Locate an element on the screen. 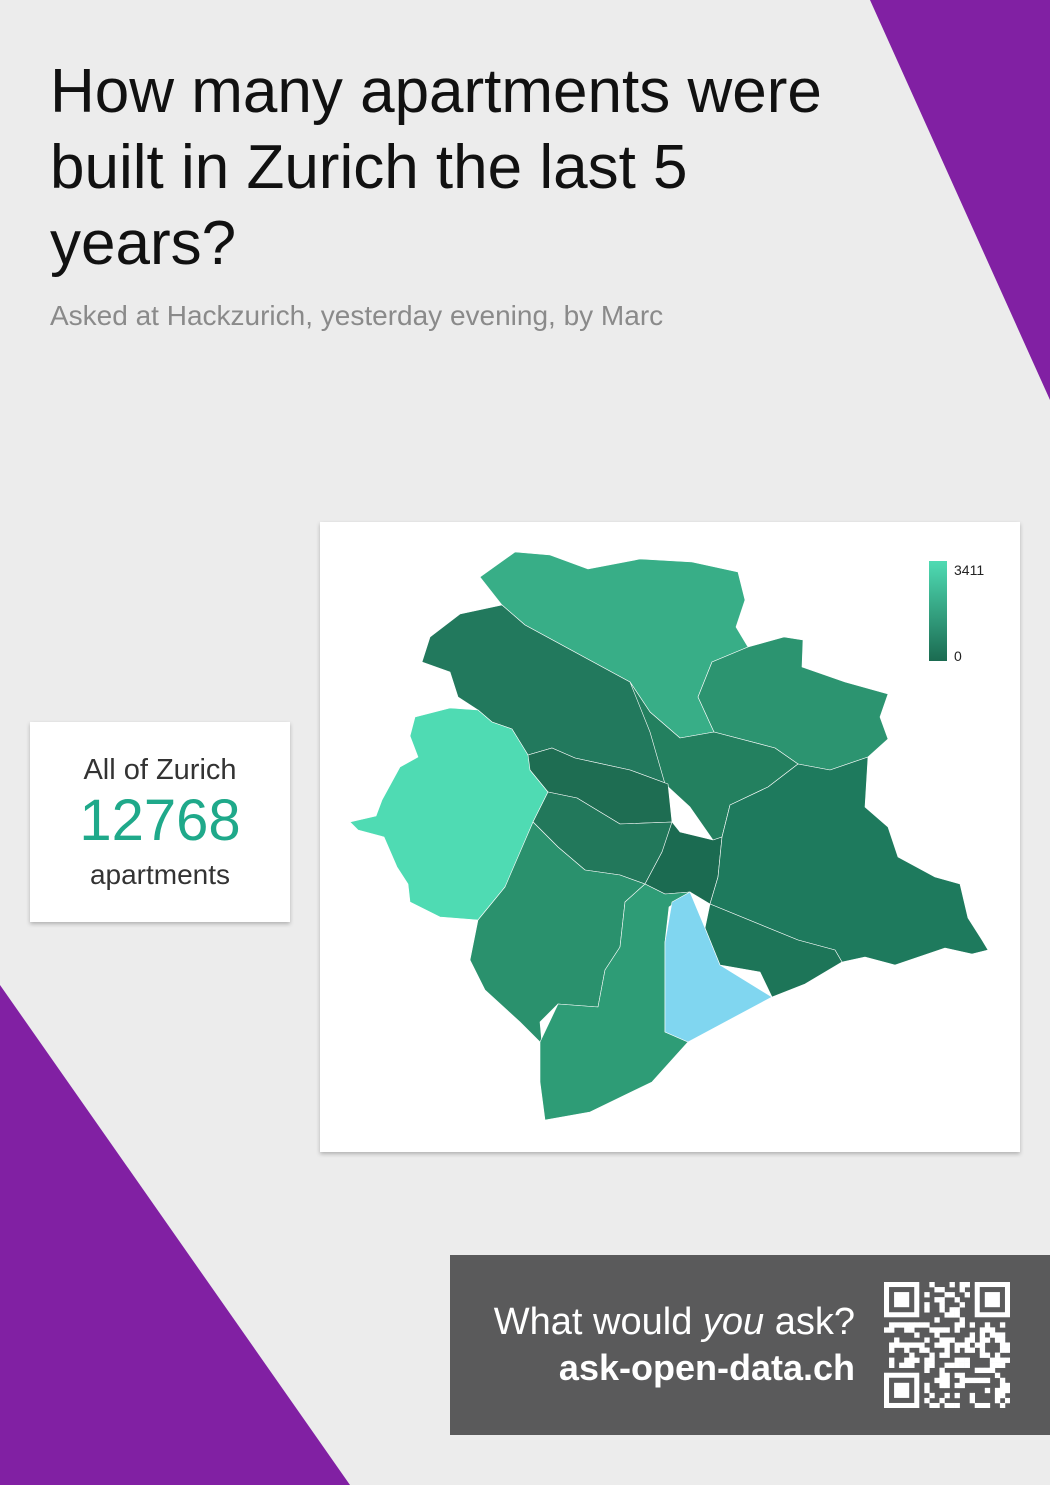 This screenshot has width=1050, height=1485. stat-unit: apartments is located at coordinates (160, 874).